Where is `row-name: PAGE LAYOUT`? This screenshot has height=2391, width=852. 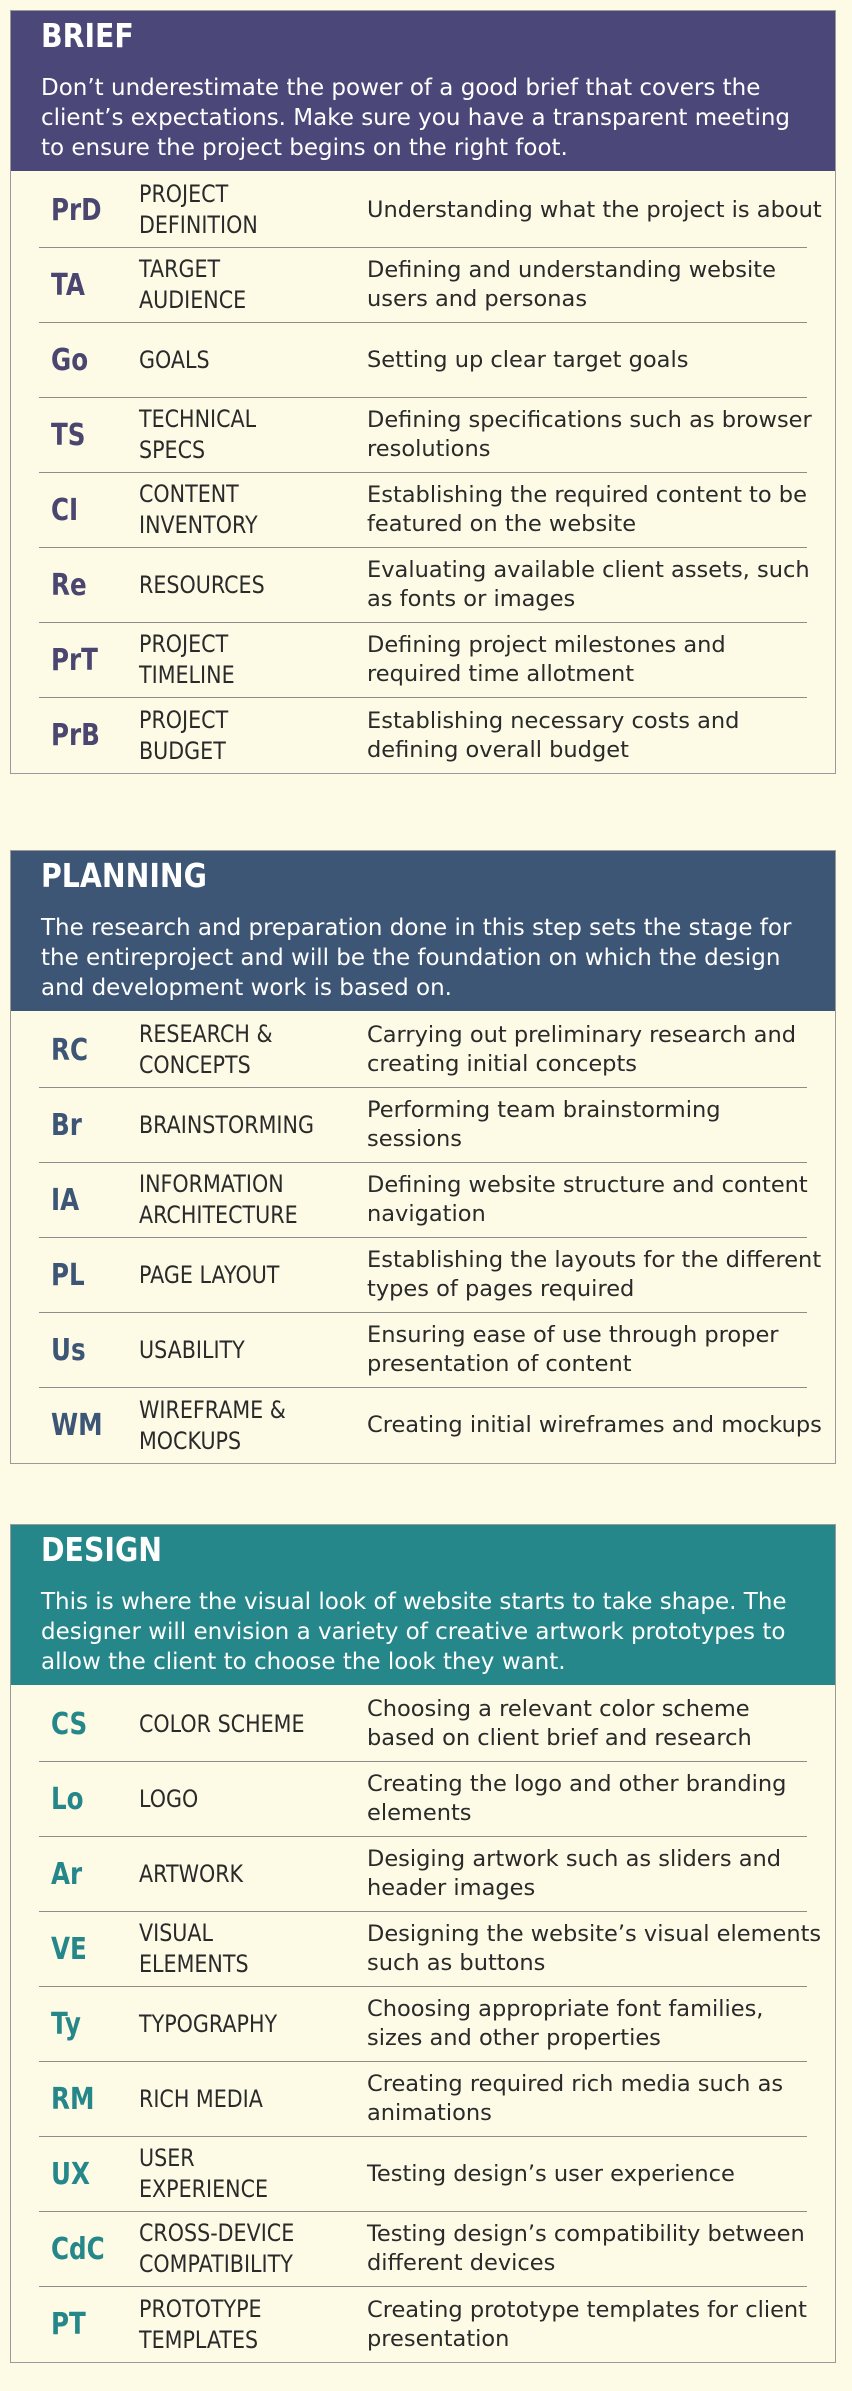 row-name: PAGE LAYOUT is located at coordinates (209, 1274).